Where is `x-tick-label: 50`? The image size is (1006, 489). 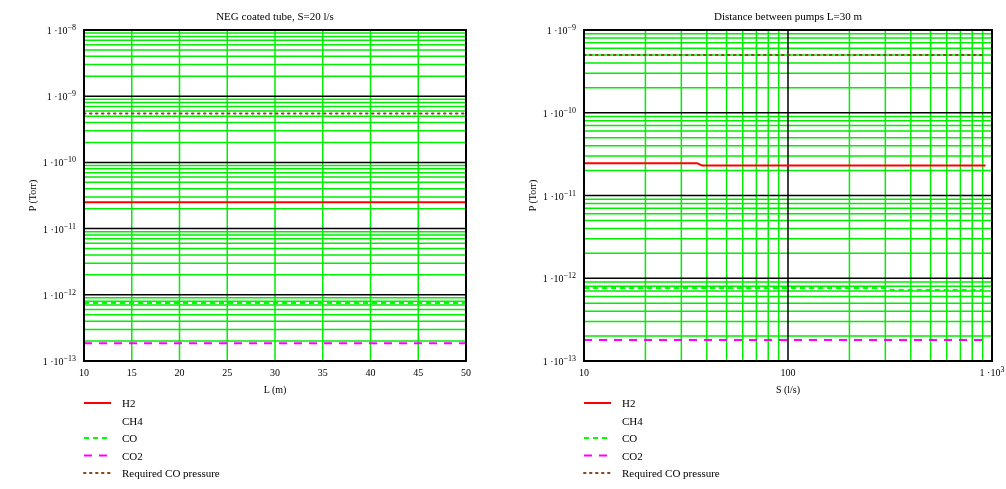 x-tick-label: 50 is located at coordinates (466, 372).